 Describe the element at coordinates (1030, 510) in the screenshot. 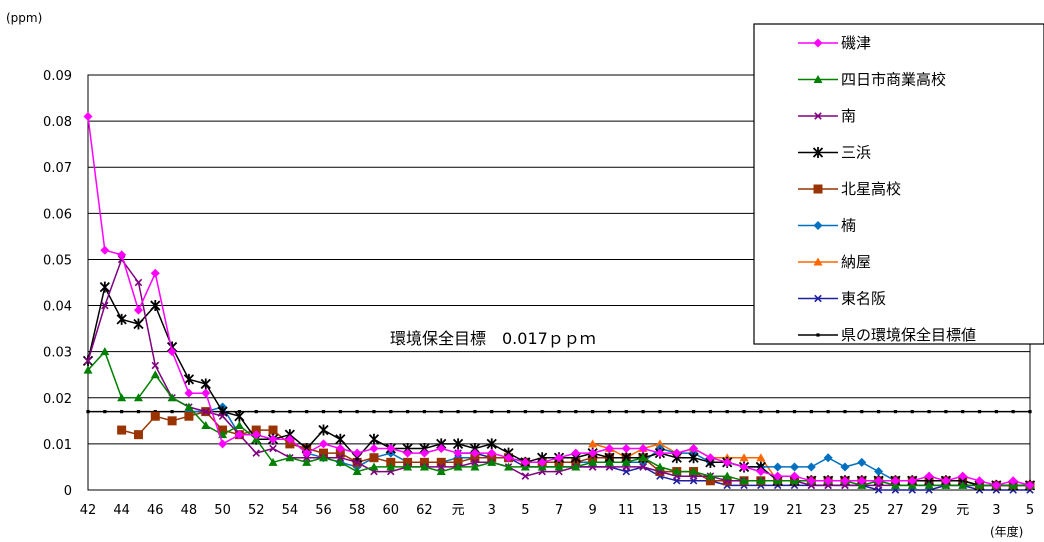

I see `x-tick-label: 5` at that location.